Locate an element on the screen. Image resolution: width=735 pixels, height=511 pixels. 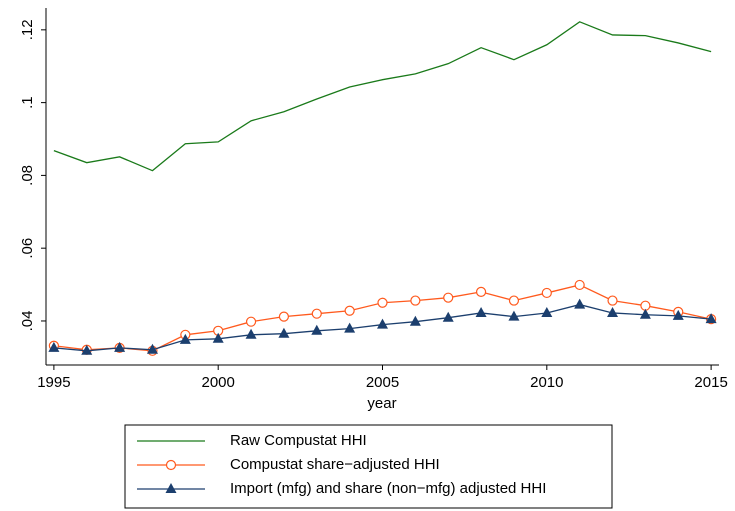
x-tick-label: 2000 is located at coordinates (218, 382).